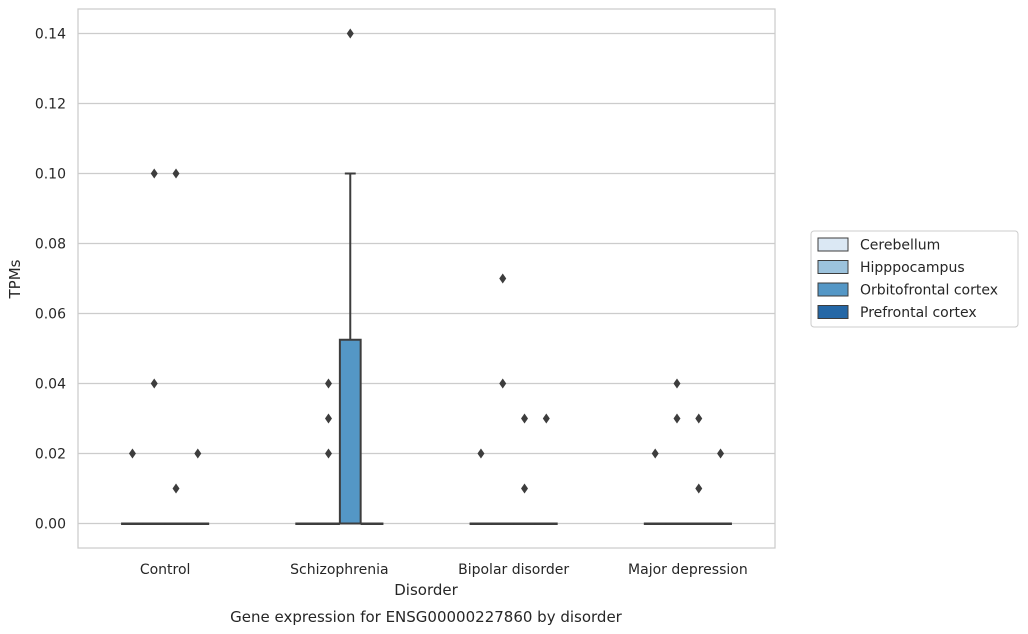 The height and width of the screenshot is (634, 1028). I want to click on y-tick-label: 0.06, so click(50, 315).